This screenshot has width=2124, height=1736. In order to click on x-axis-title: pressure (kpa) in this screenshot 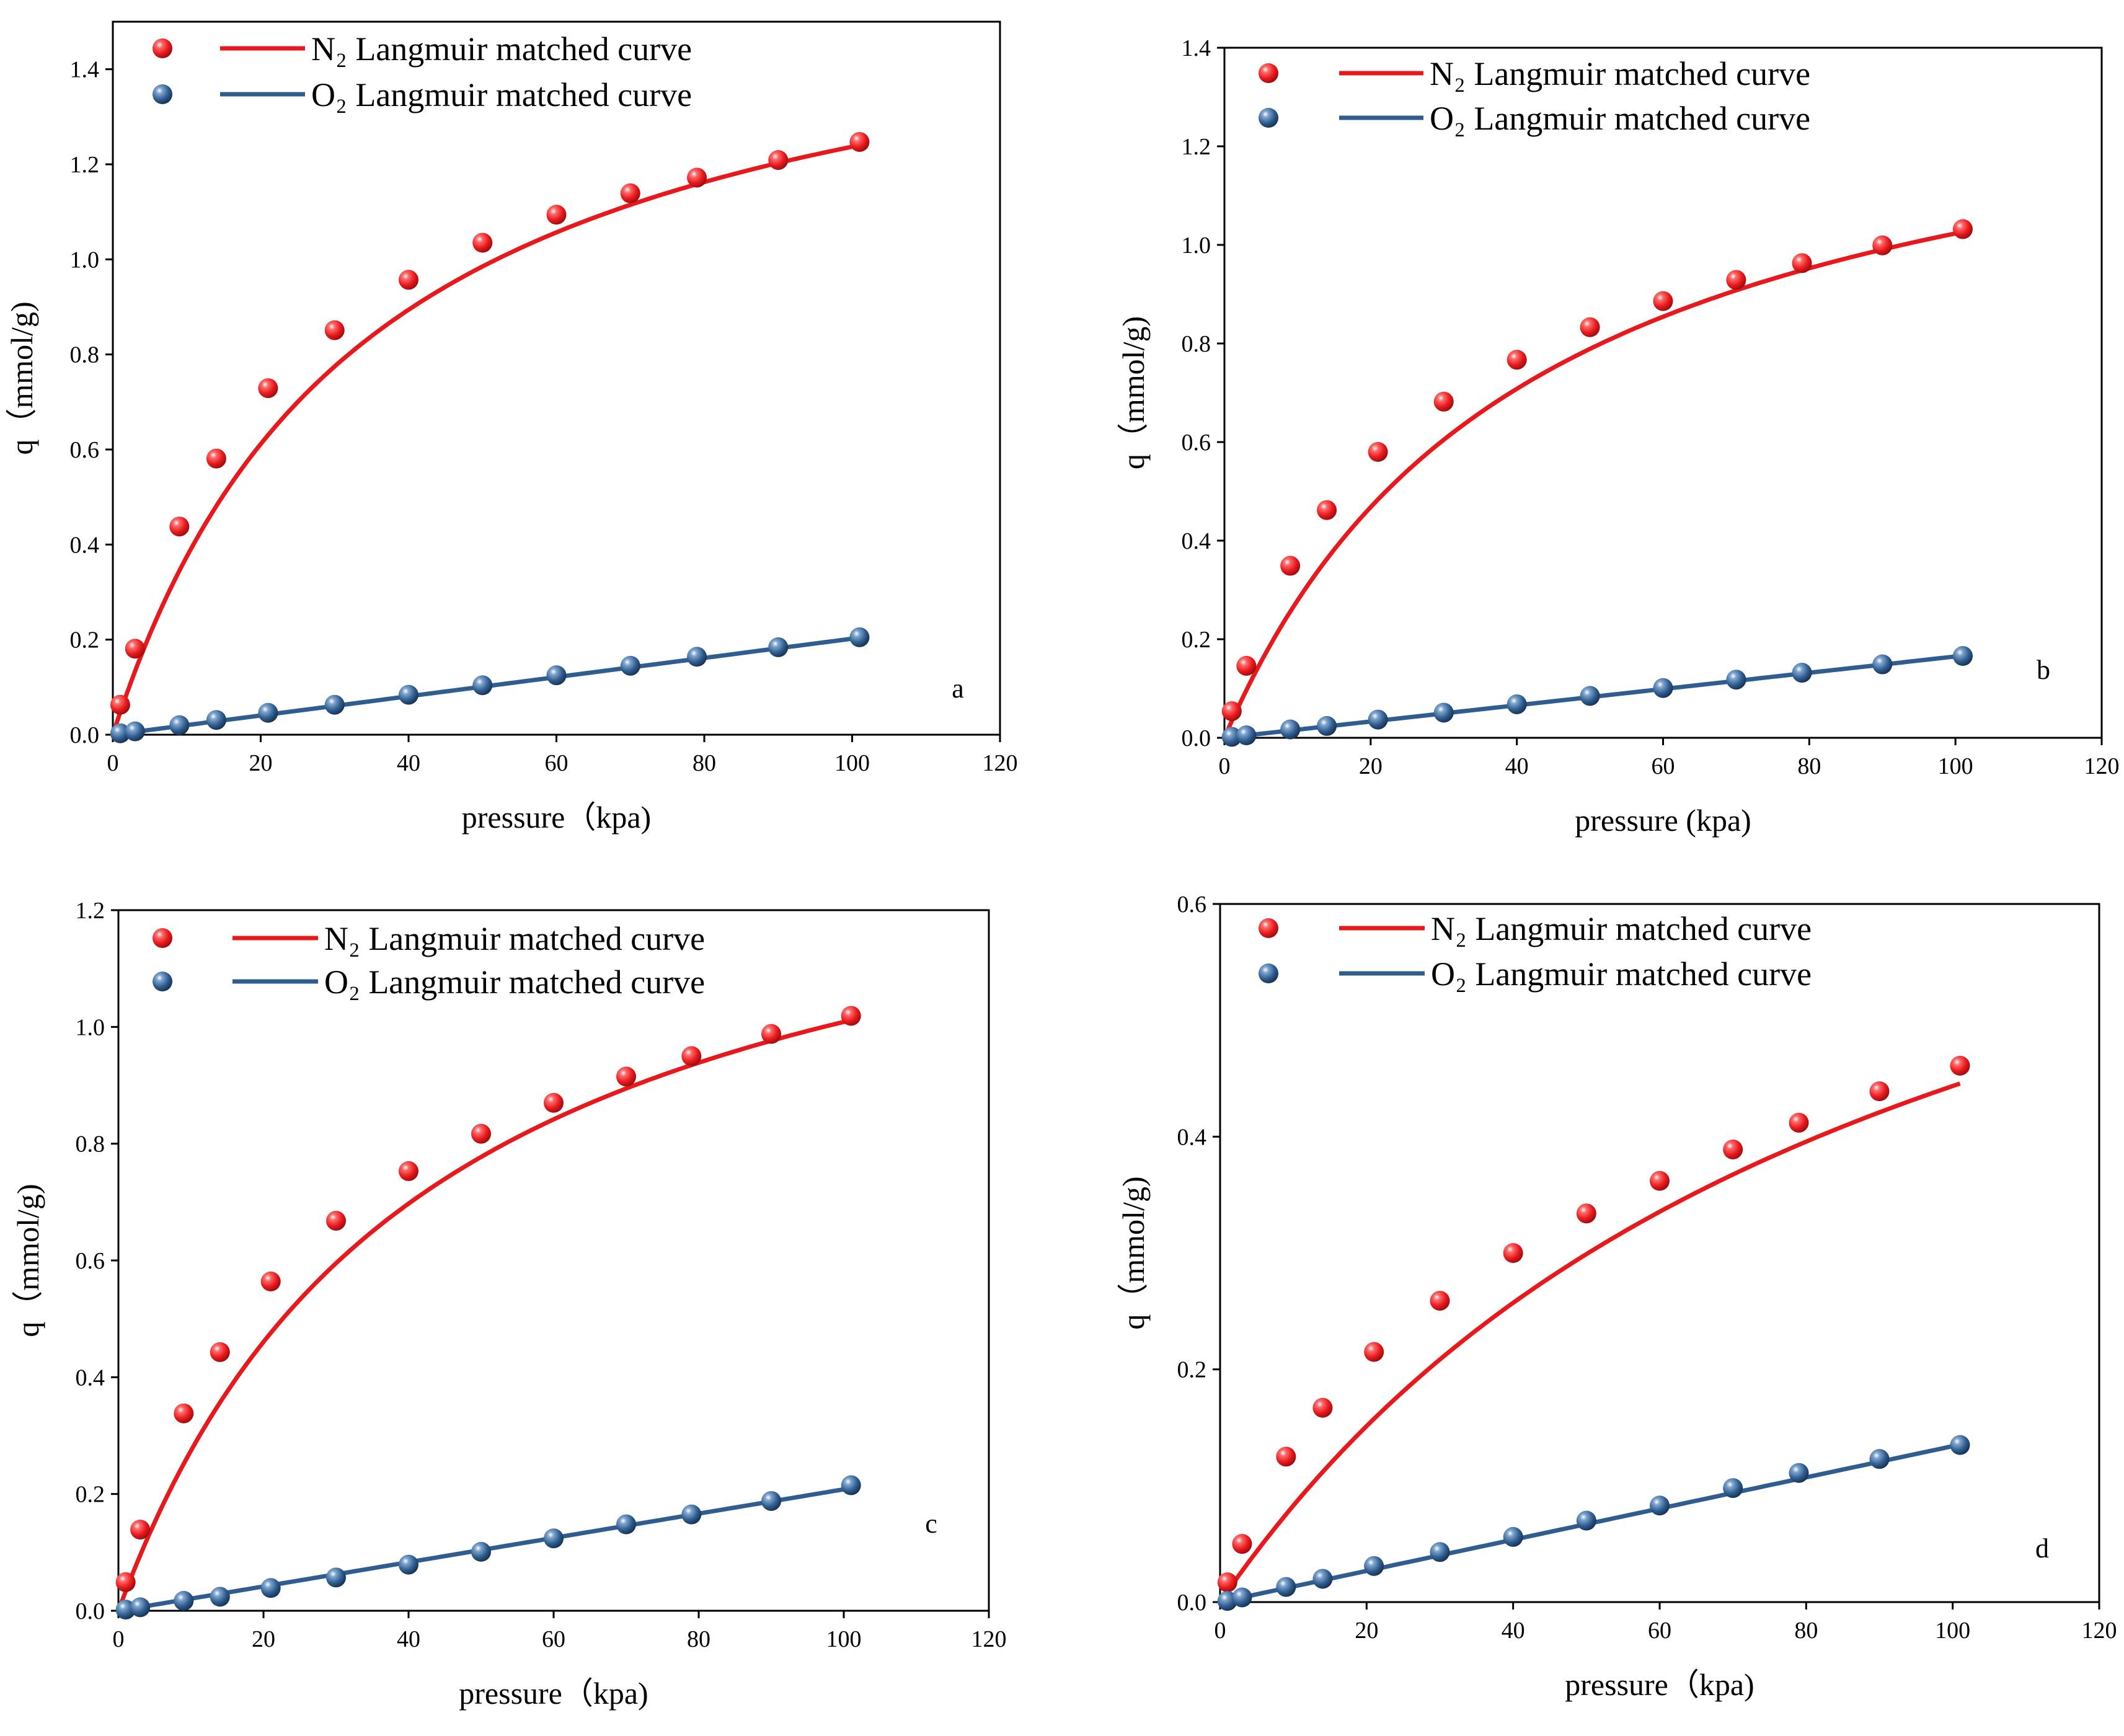, I will do `click(1663, 820)`.